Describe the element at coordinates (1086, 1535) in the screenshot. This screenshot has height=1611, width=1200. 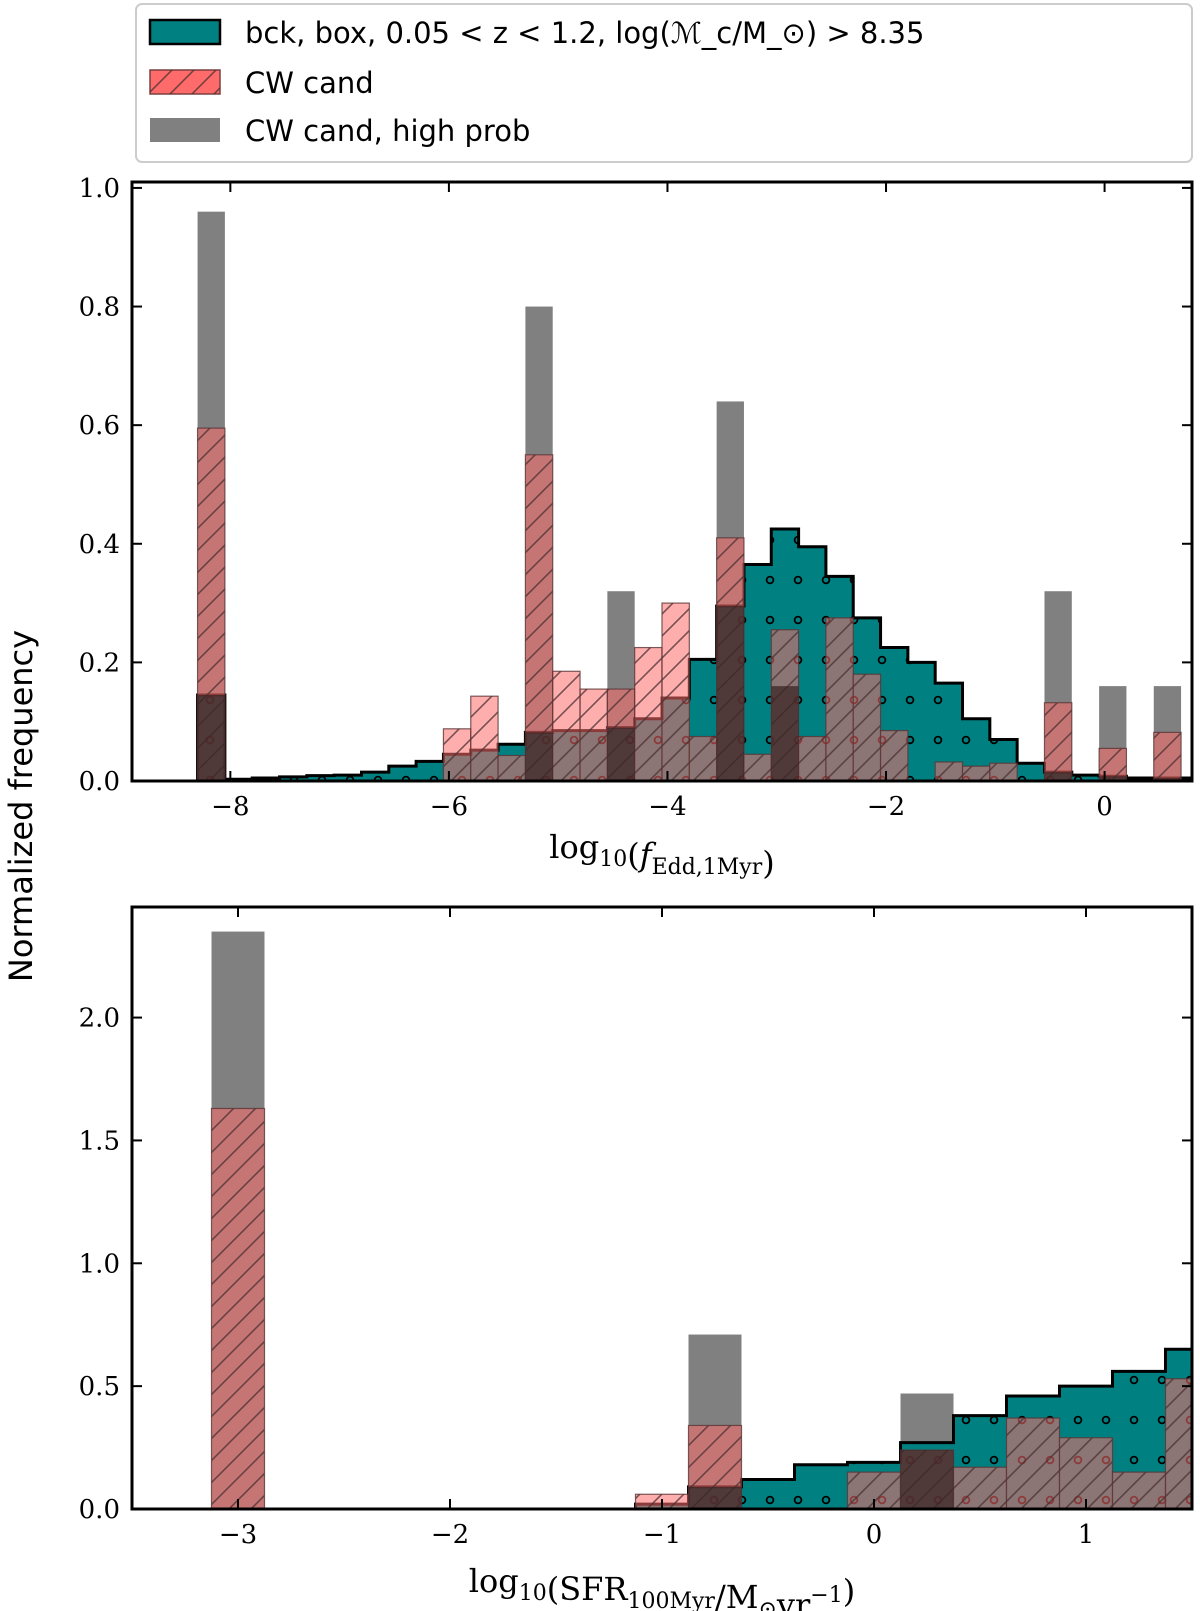
I see `x-tick-label: 1` at that location.